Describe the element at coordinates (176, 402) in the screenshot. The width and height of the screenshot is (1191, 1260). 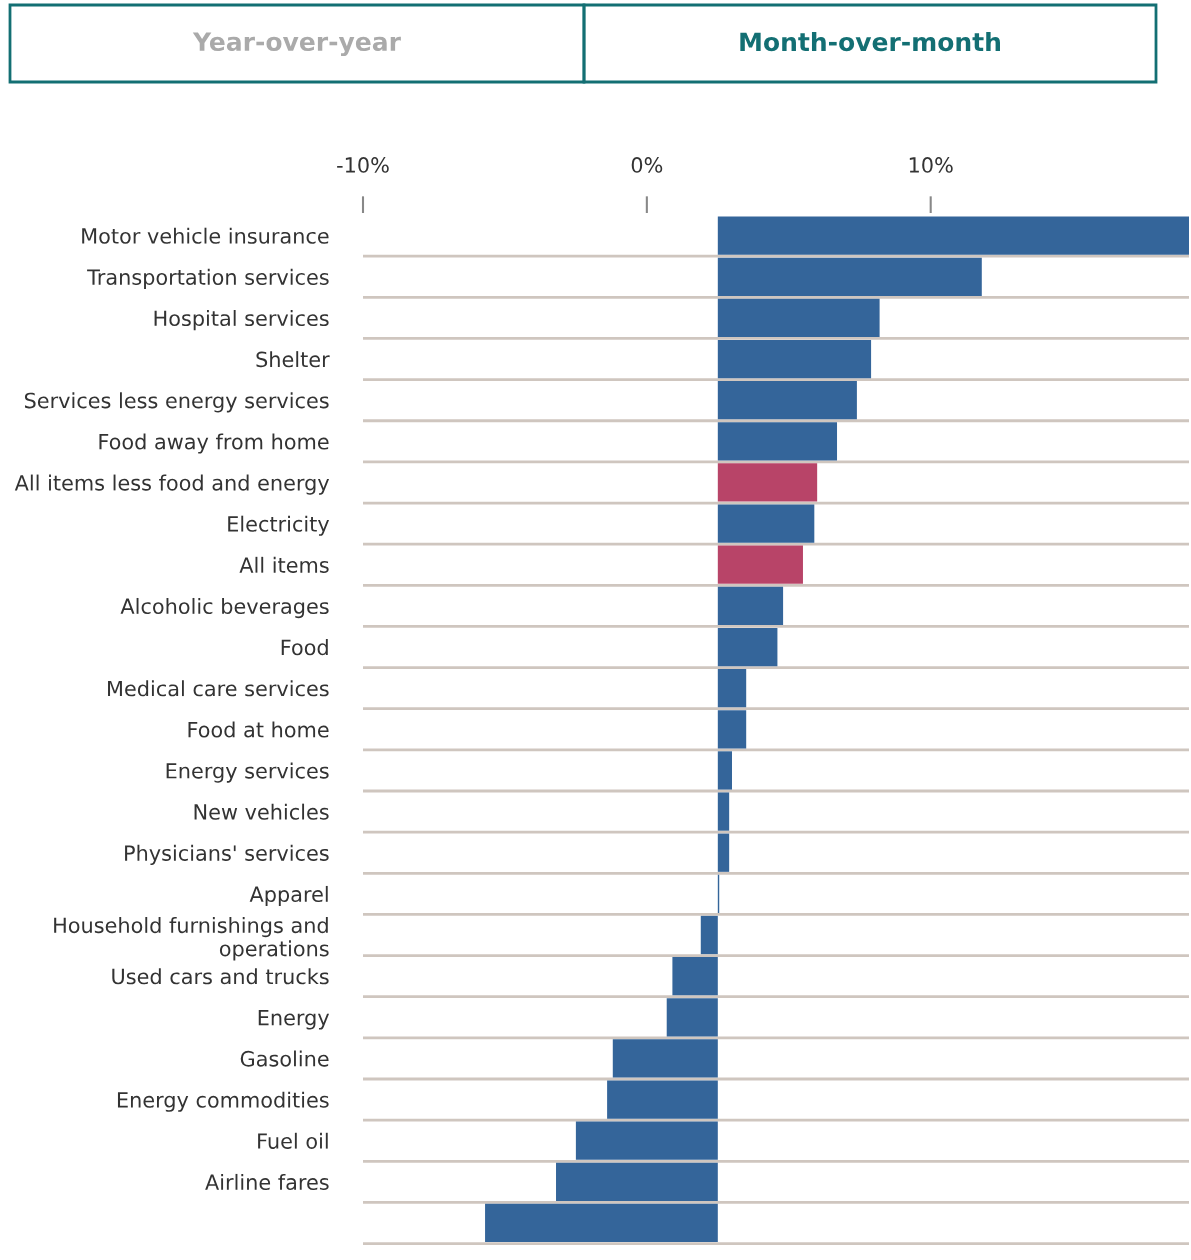
I see `y-tick-label: Services less energy services` at that location.